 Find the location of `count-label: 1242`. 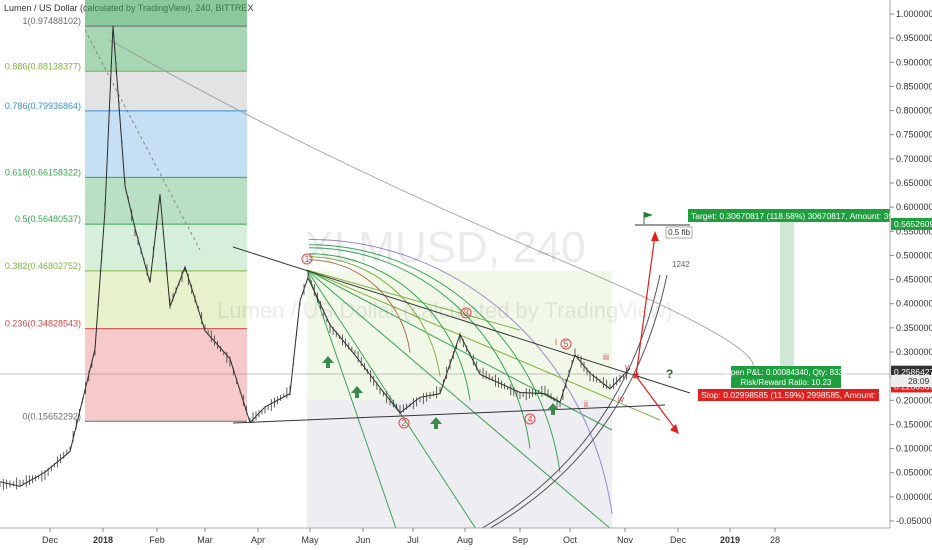

count-label: 1242 is located at coordinates (681, 264).